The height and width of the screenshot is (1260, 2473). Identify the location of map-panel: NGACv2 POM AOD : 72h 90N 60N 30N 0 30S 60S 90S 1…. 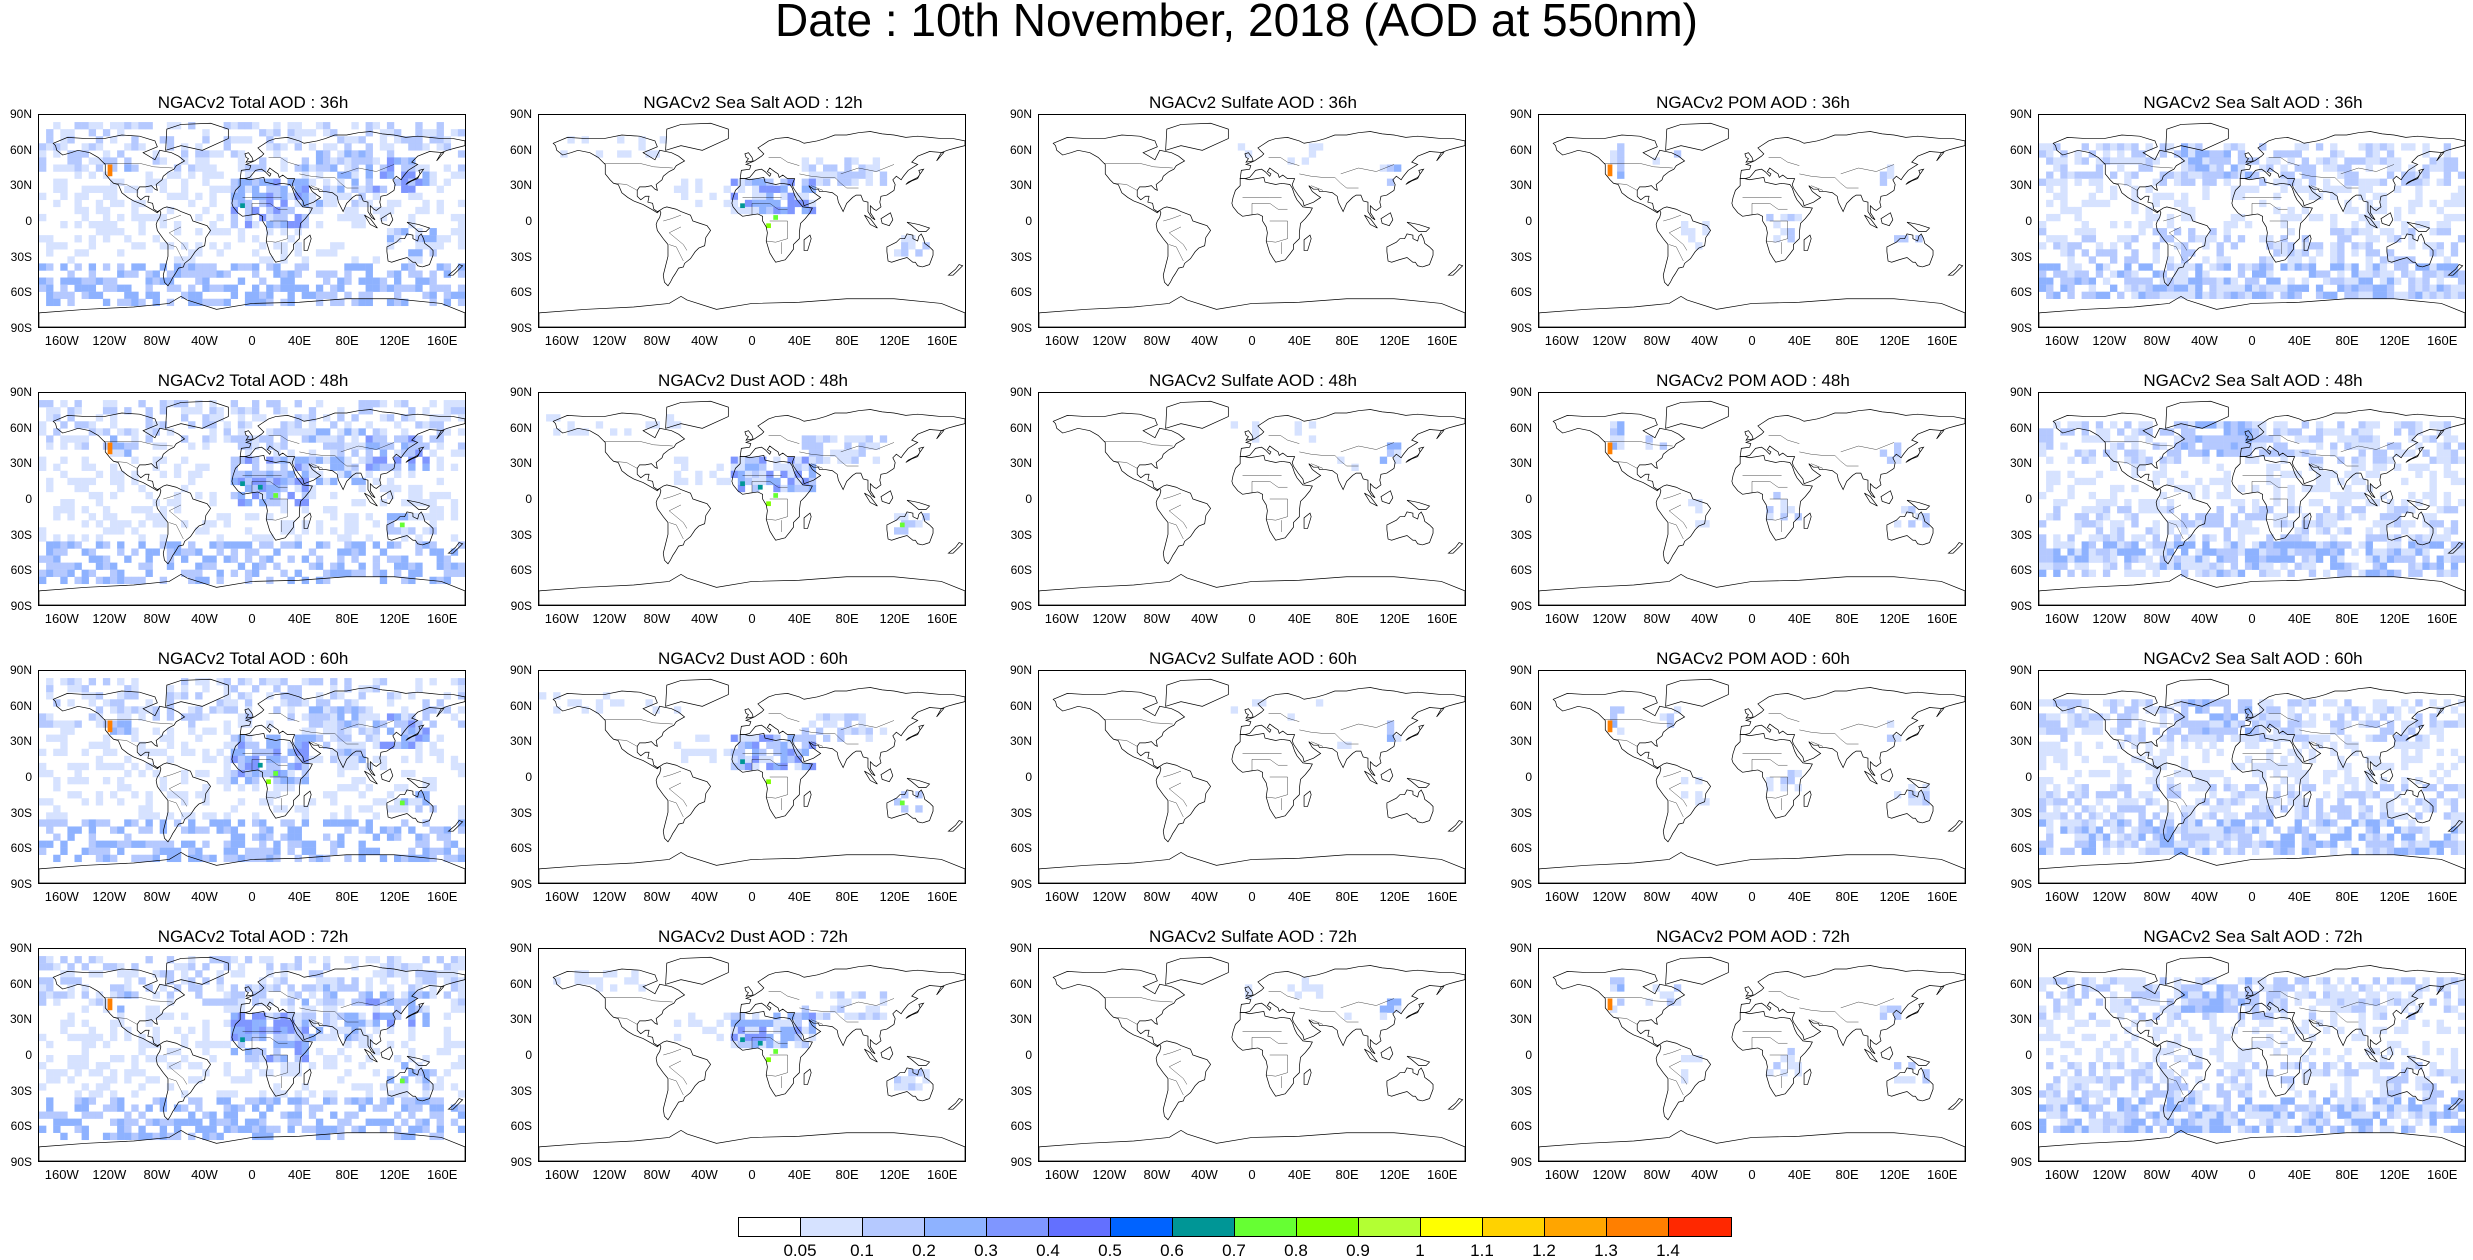
(1750, 1061).